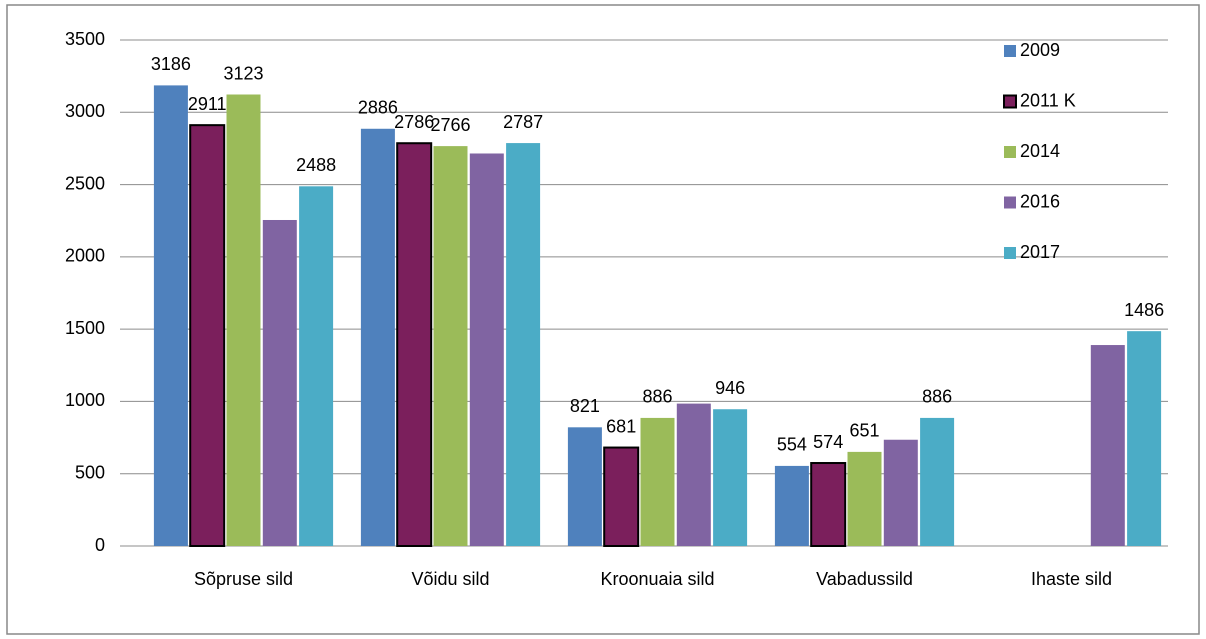 This screenshot has height=639, width=1206. What do you see at coordinates (1040, 252) in the screenshot?
I see `legend-label: 2017` at bounding box center [1040, 252].